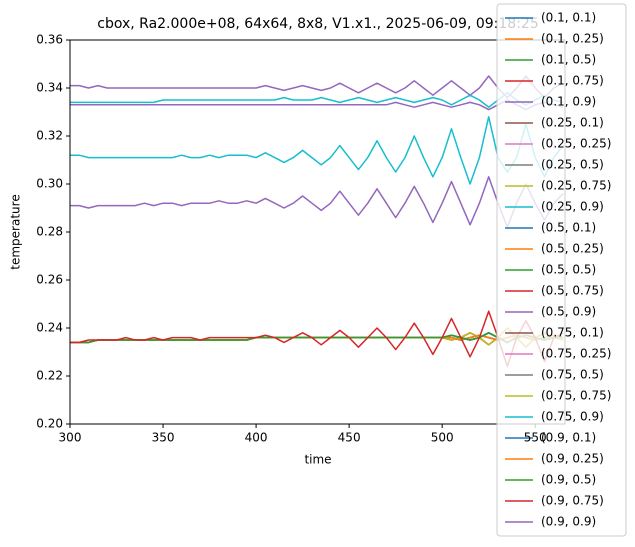 This screenshot has width=635, height=547. I want to click on x-tick-label: 500, so click(442, 438).